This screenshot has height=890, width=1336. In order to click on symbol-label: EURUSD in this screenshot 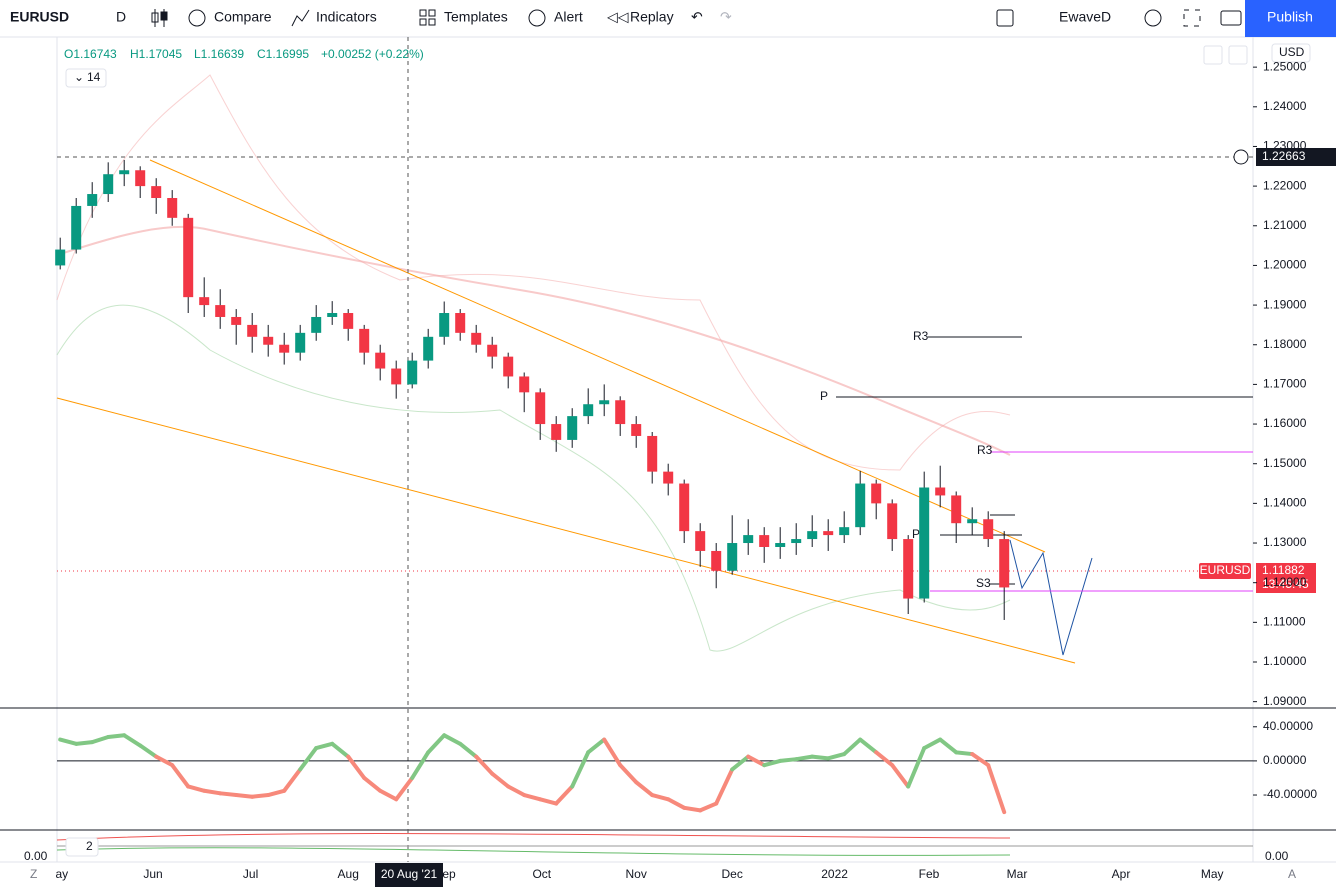, I will do `click(1225, 570)`.